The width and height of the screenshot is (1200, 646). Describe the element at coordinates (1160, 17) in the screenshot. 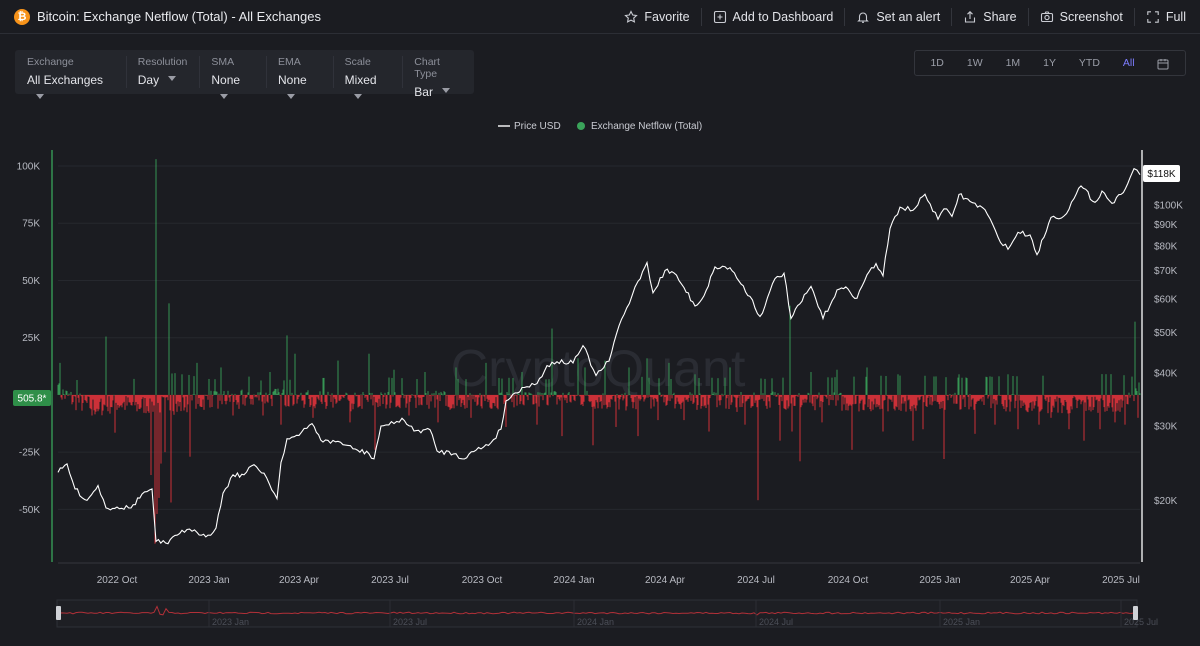

I see `fullscreen-button: Full` at that location.